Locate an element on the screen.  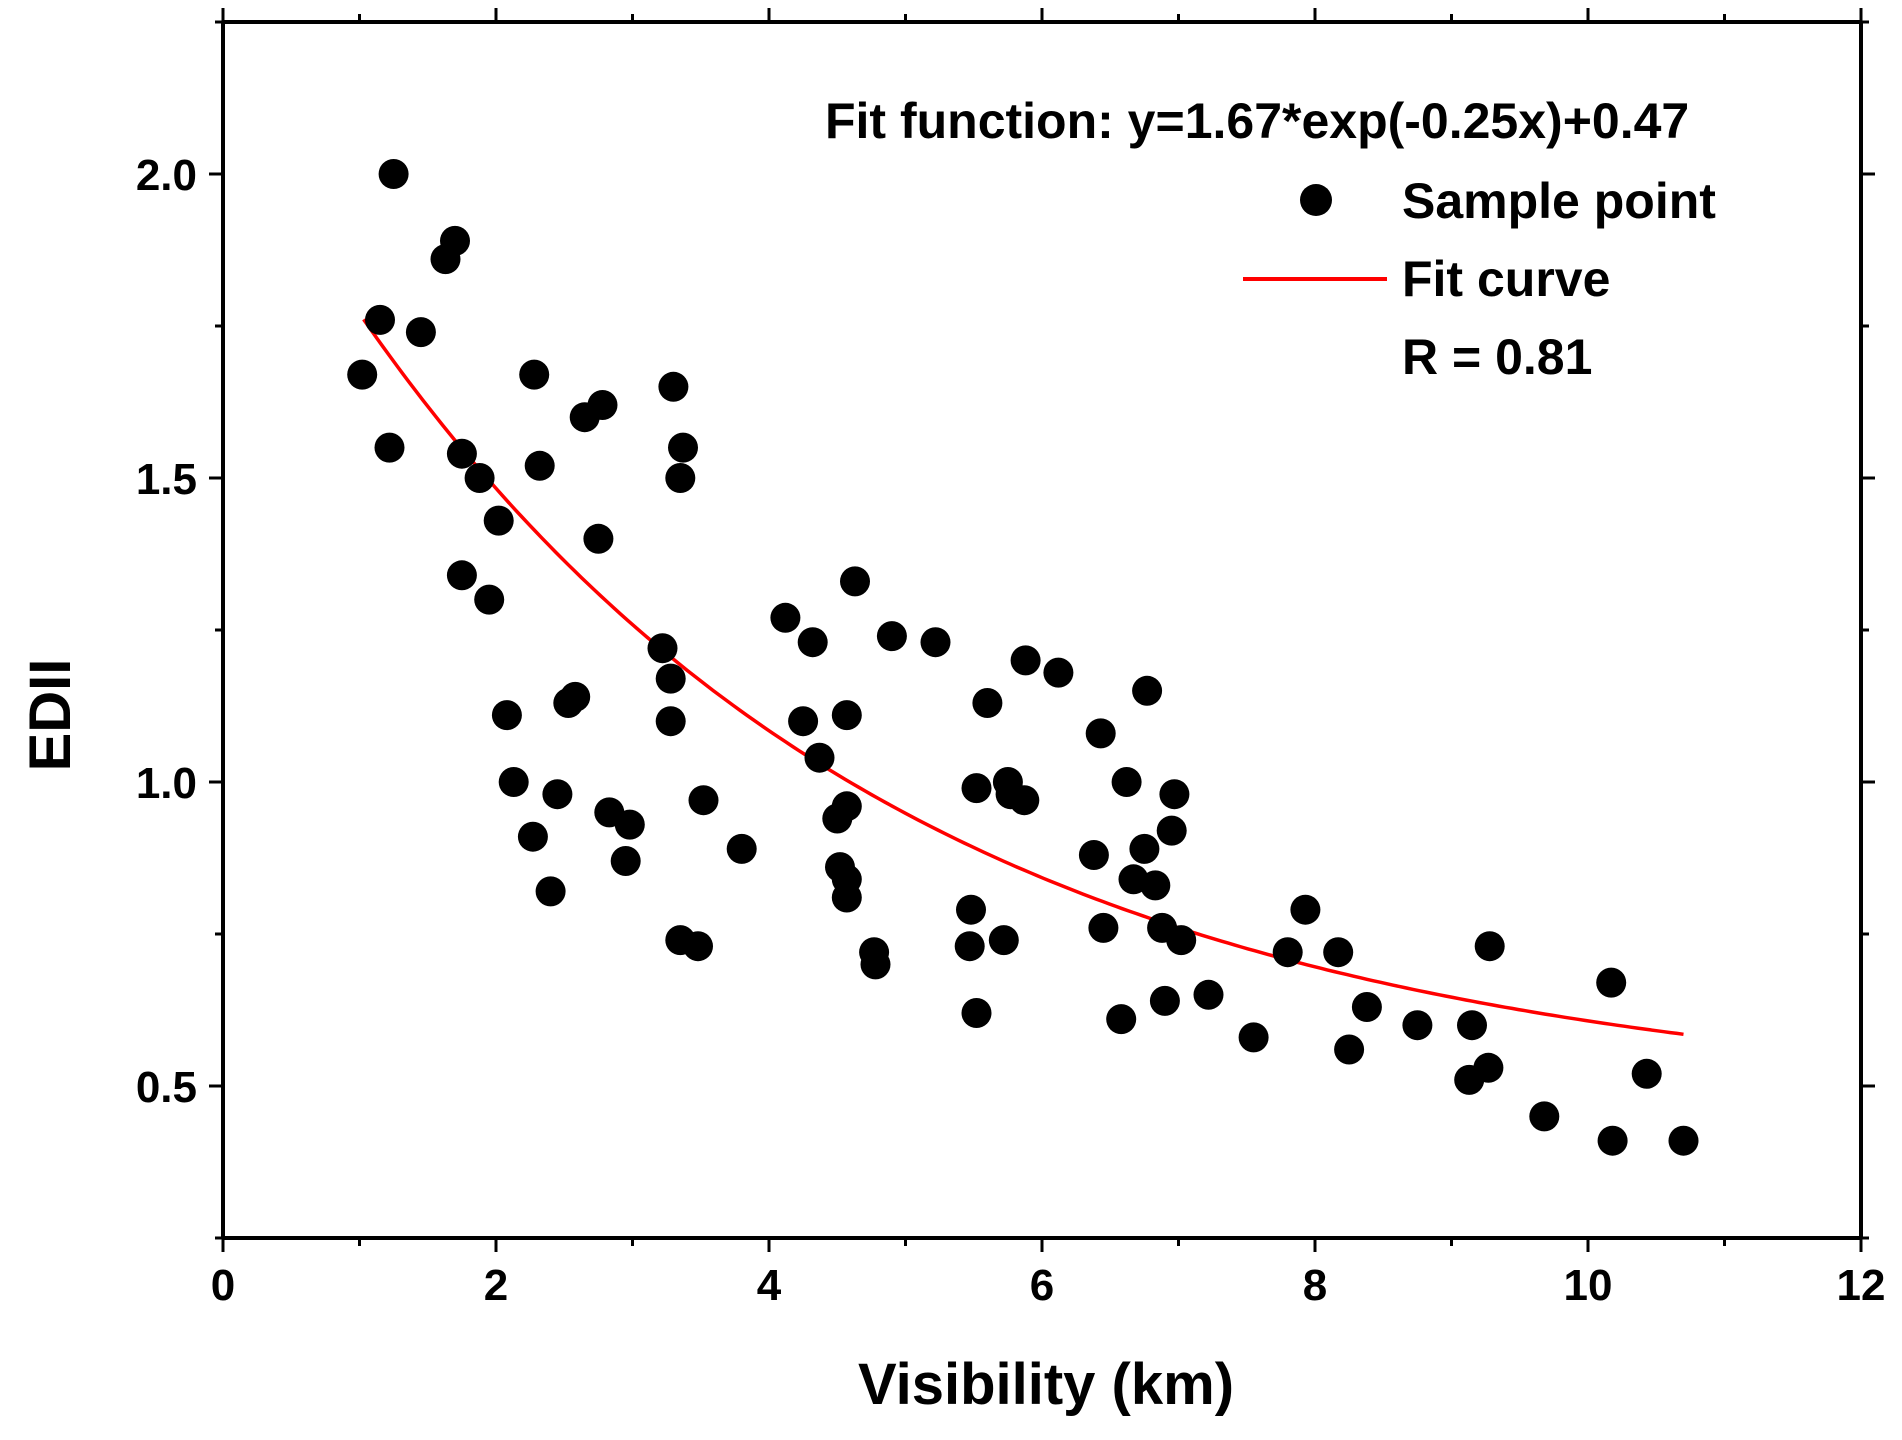
fit-function-annotation: Fit function: y=1.67*exp(-0.25x)+0.47 is located at coordinates (1257, 121).